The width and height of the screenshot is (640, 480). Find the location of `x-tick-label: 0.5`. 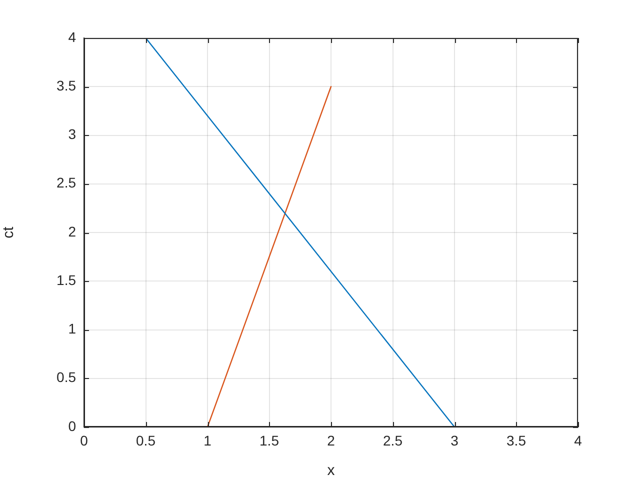

x-tick-label: 0.5 is located at coordinates (146, 440).